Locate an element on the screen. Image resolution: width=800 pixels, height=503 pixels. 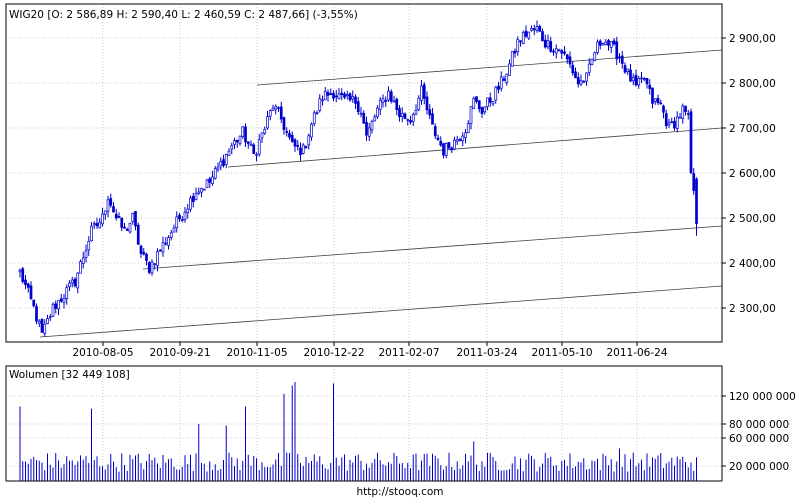
price-tick-label: 2 500,00 is located at coordinates (752, 219).